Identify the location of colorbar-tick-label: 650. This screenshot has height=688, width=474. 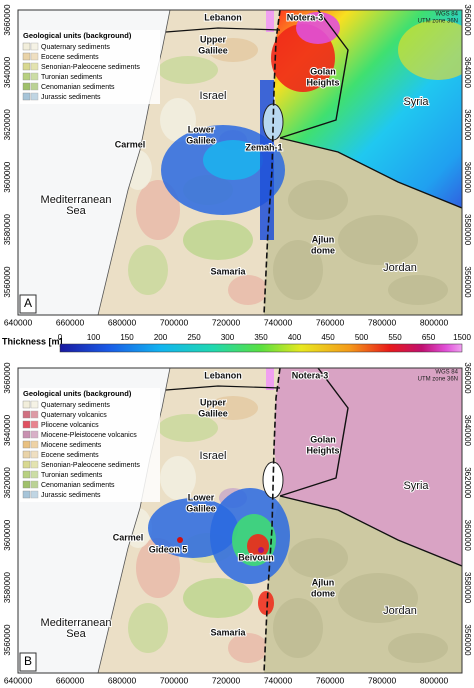
(429, 337).